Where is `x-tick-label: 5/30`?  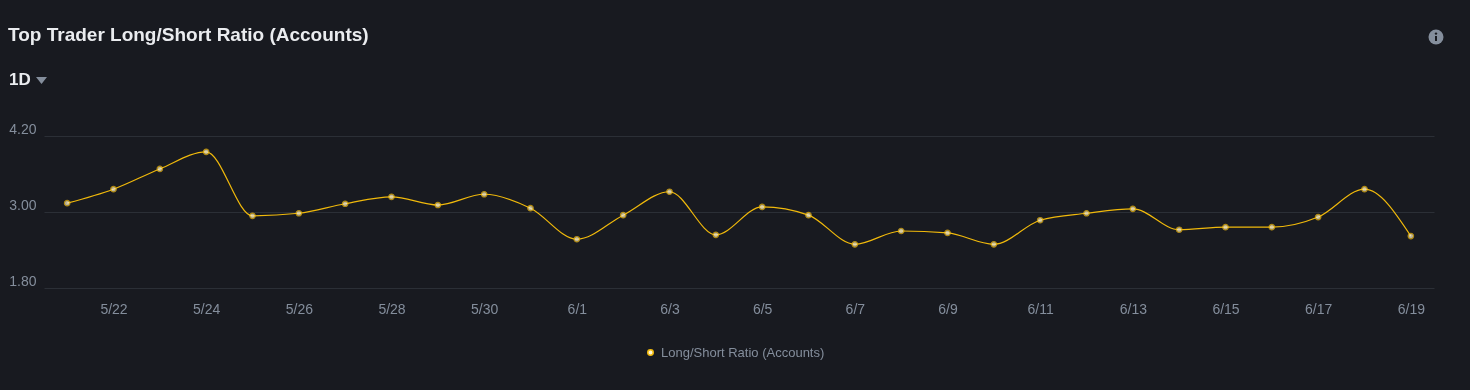
x-tick-label: 5/30 is located at coordinates (485, 308).